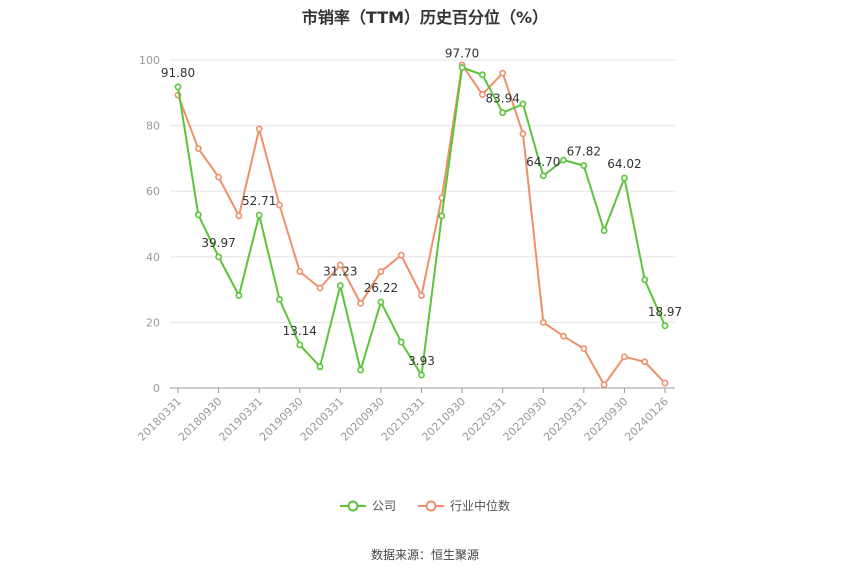  I want to click on data-label: 67.82, so click(584, 152).